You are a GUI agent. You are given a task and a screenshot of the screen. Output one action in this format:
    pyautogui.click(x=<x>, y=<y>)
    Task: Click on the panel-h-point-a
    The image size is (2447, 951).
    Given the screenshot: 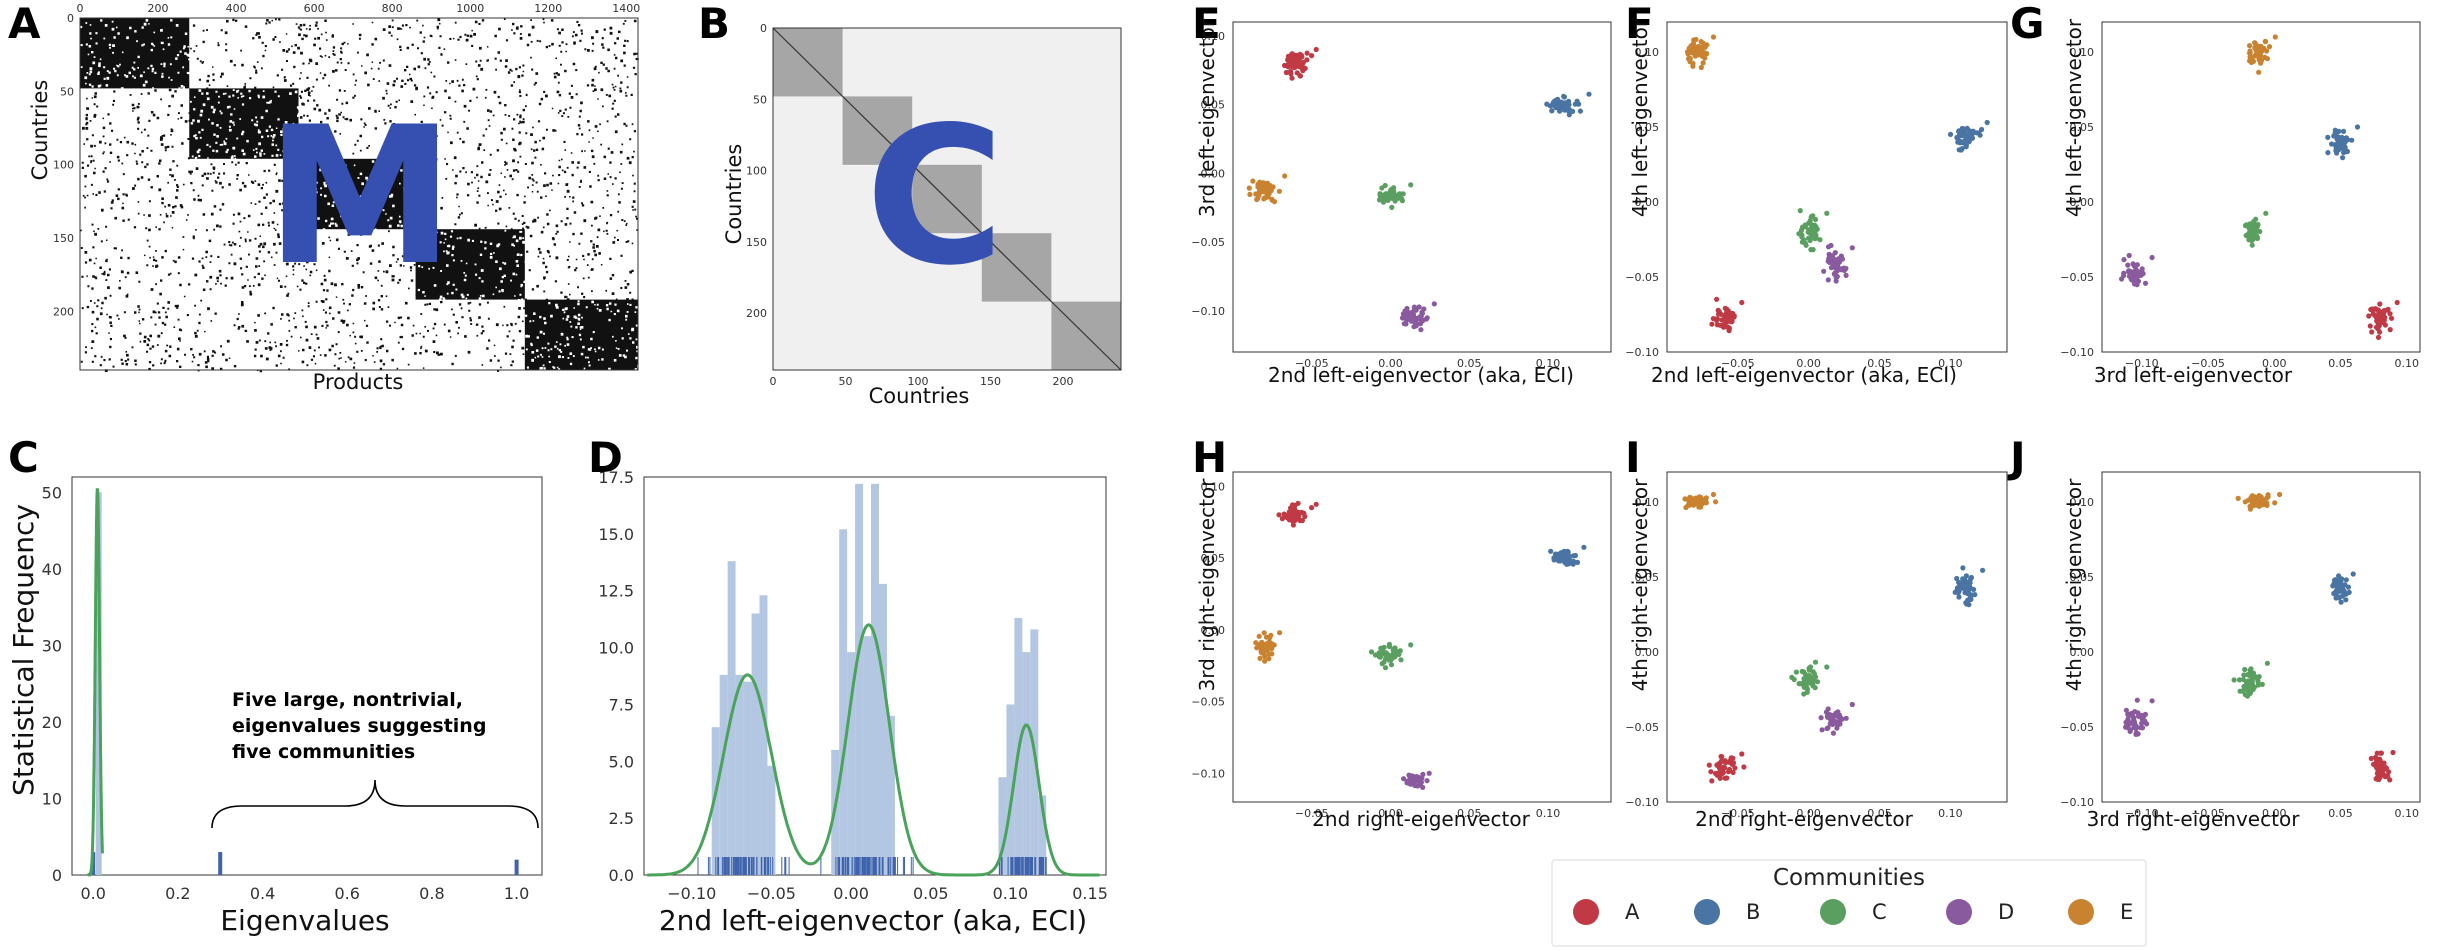 What is the action you would take?
    pyautogui.click(x=1305, y=516)
    